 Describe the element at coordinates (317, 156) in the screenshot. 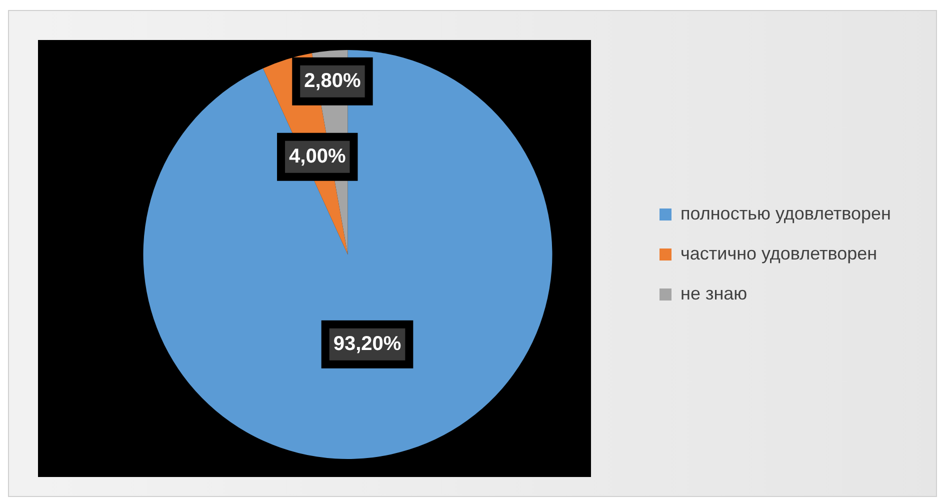

I see `data-label: 4,00%` at that location.